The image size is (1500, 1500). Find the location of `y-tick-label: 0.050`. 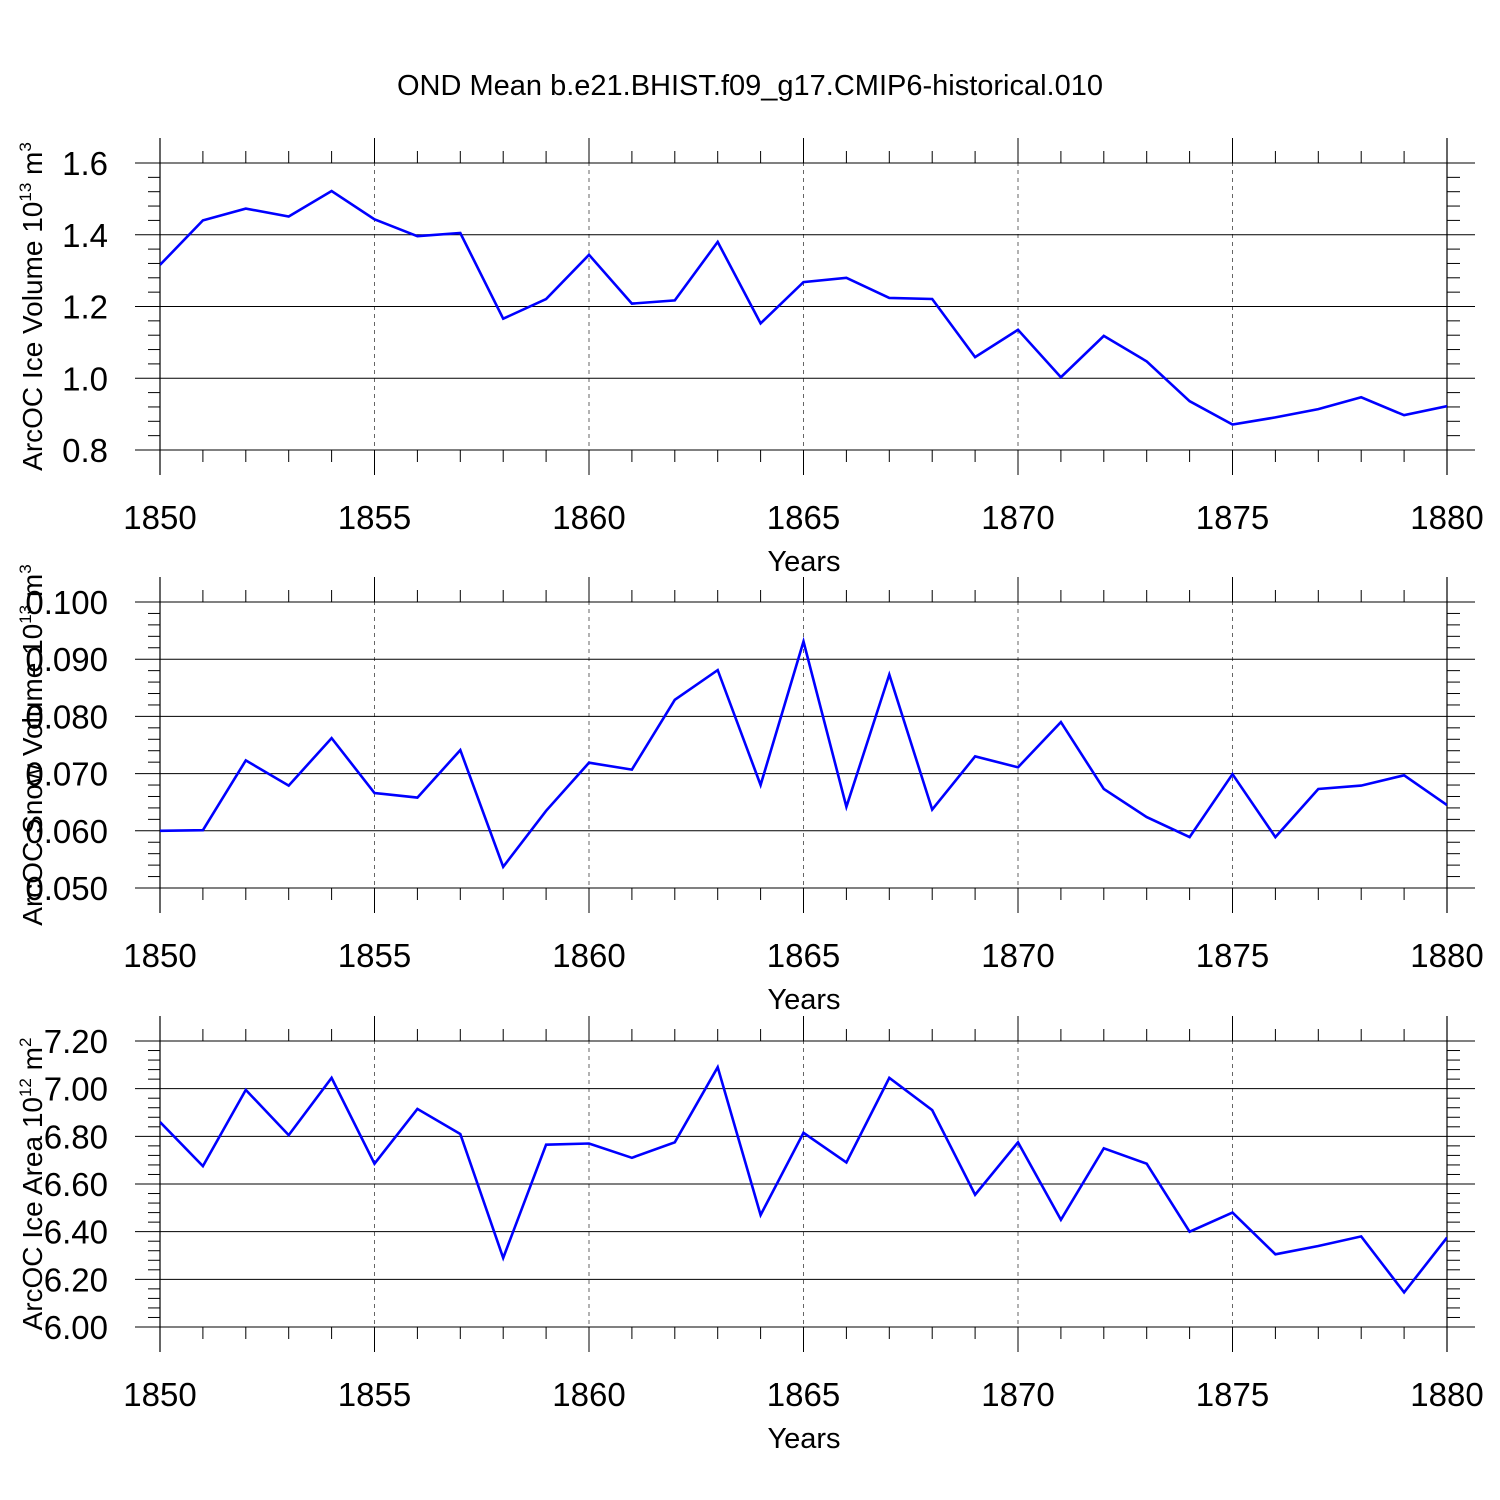

y-tick-label: 0.050 is located at coordinates (66, 888).